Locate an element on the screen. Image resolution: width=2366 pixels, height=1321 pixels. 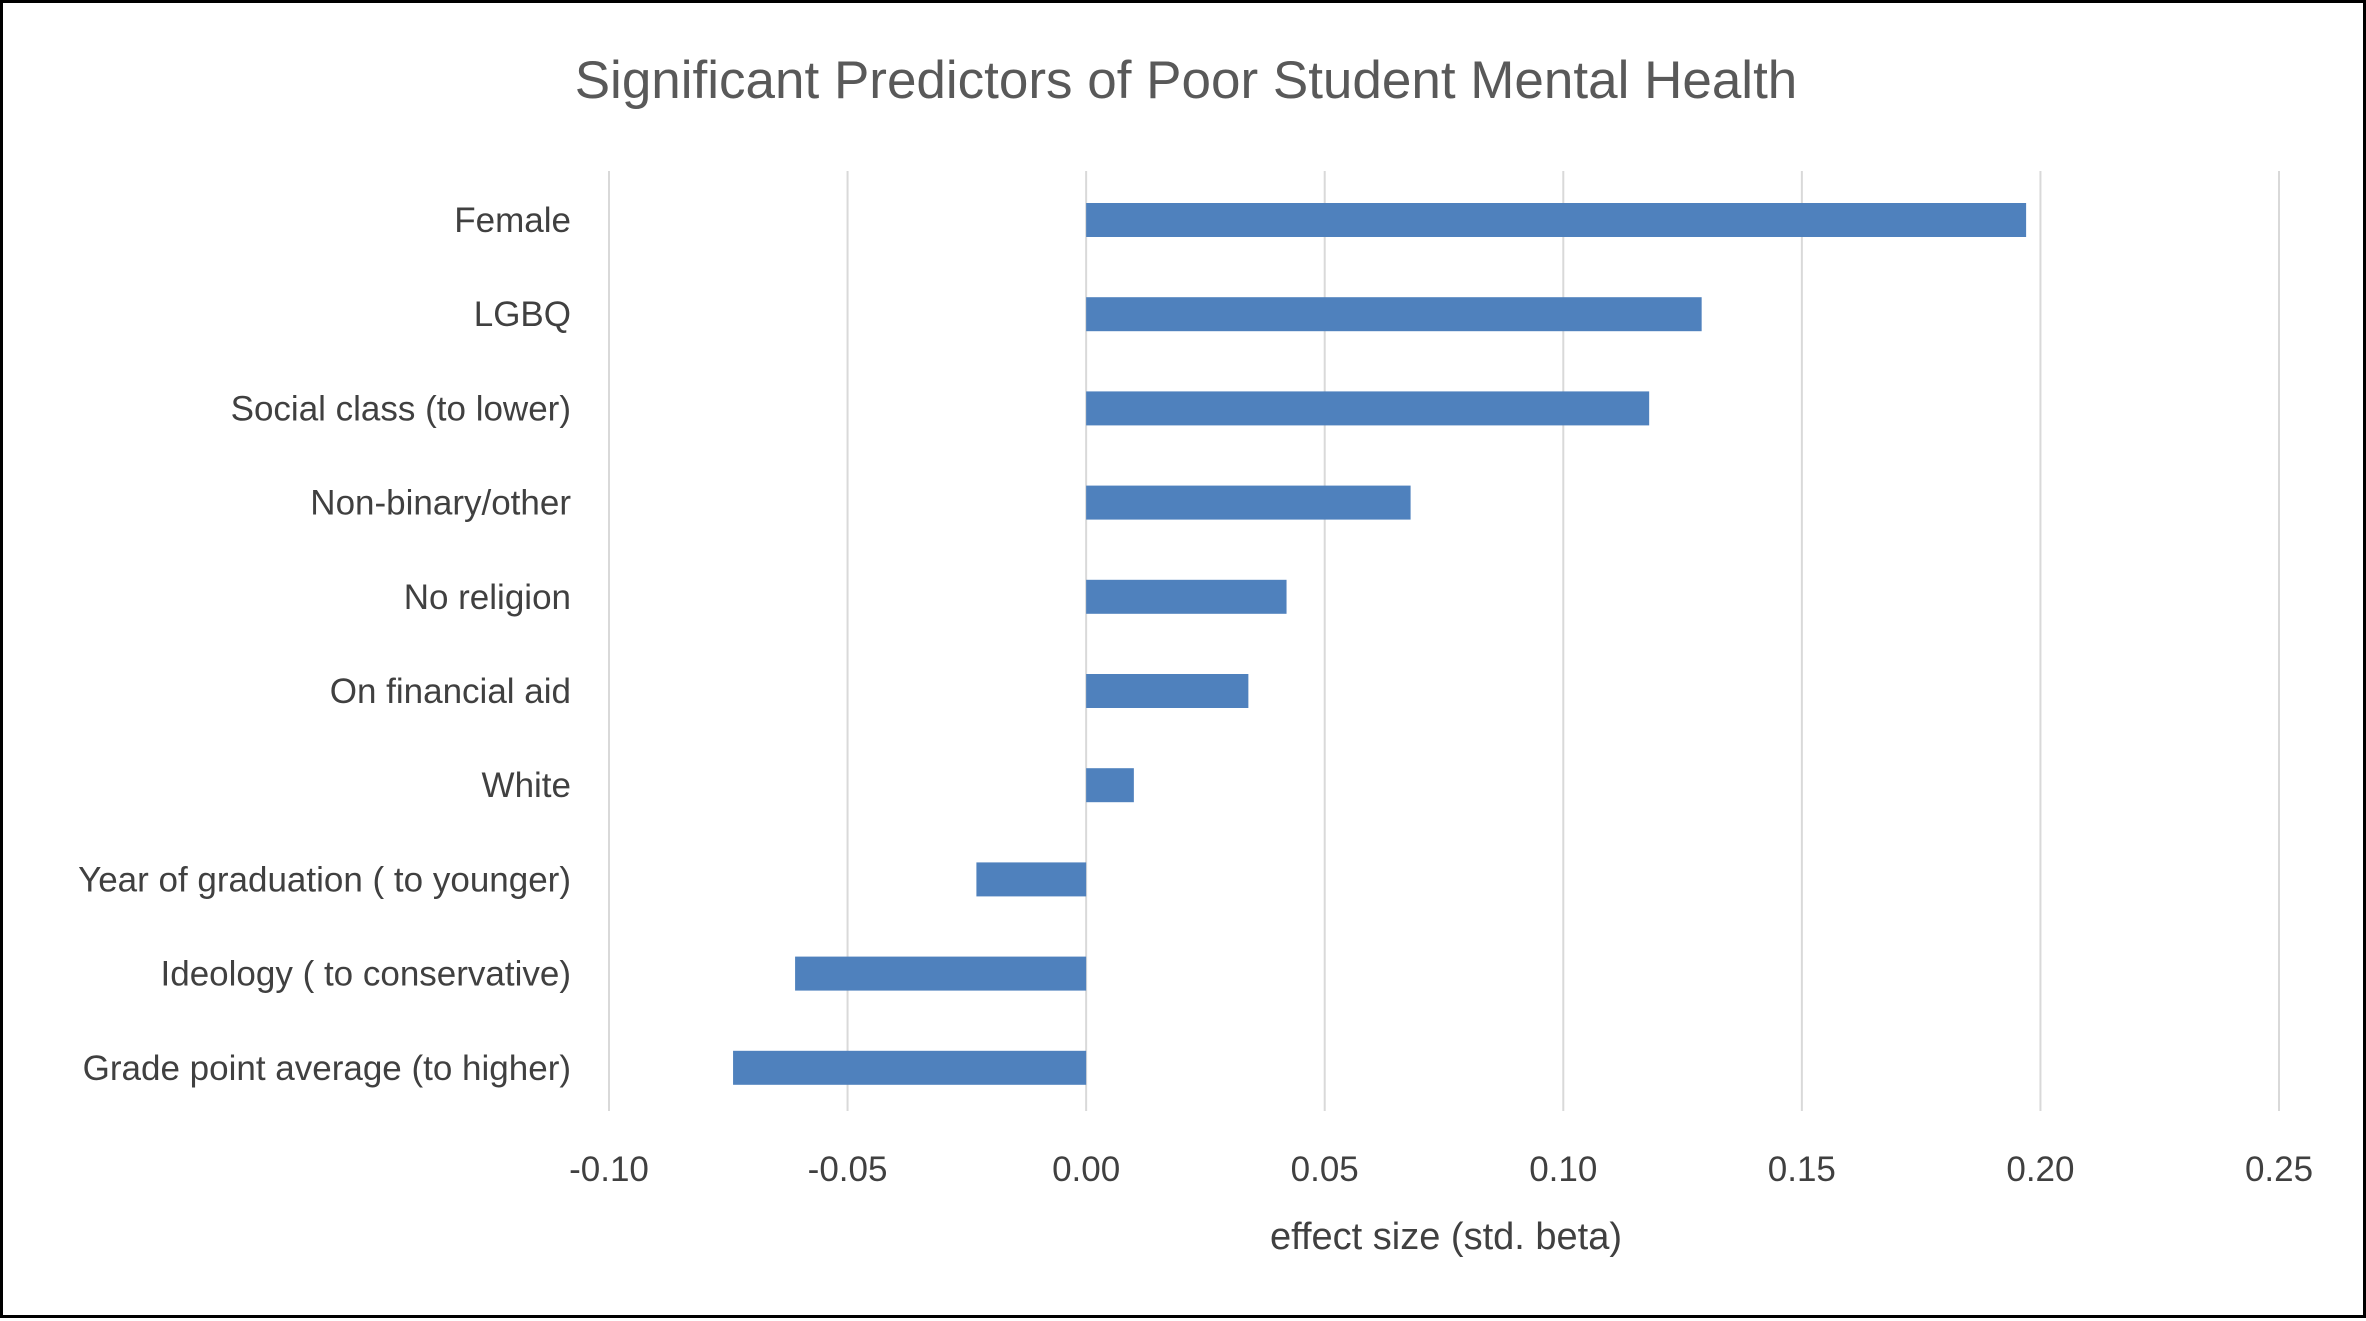
category-label: Year of graduation ( to younger) is located at coordinates (324, 879).